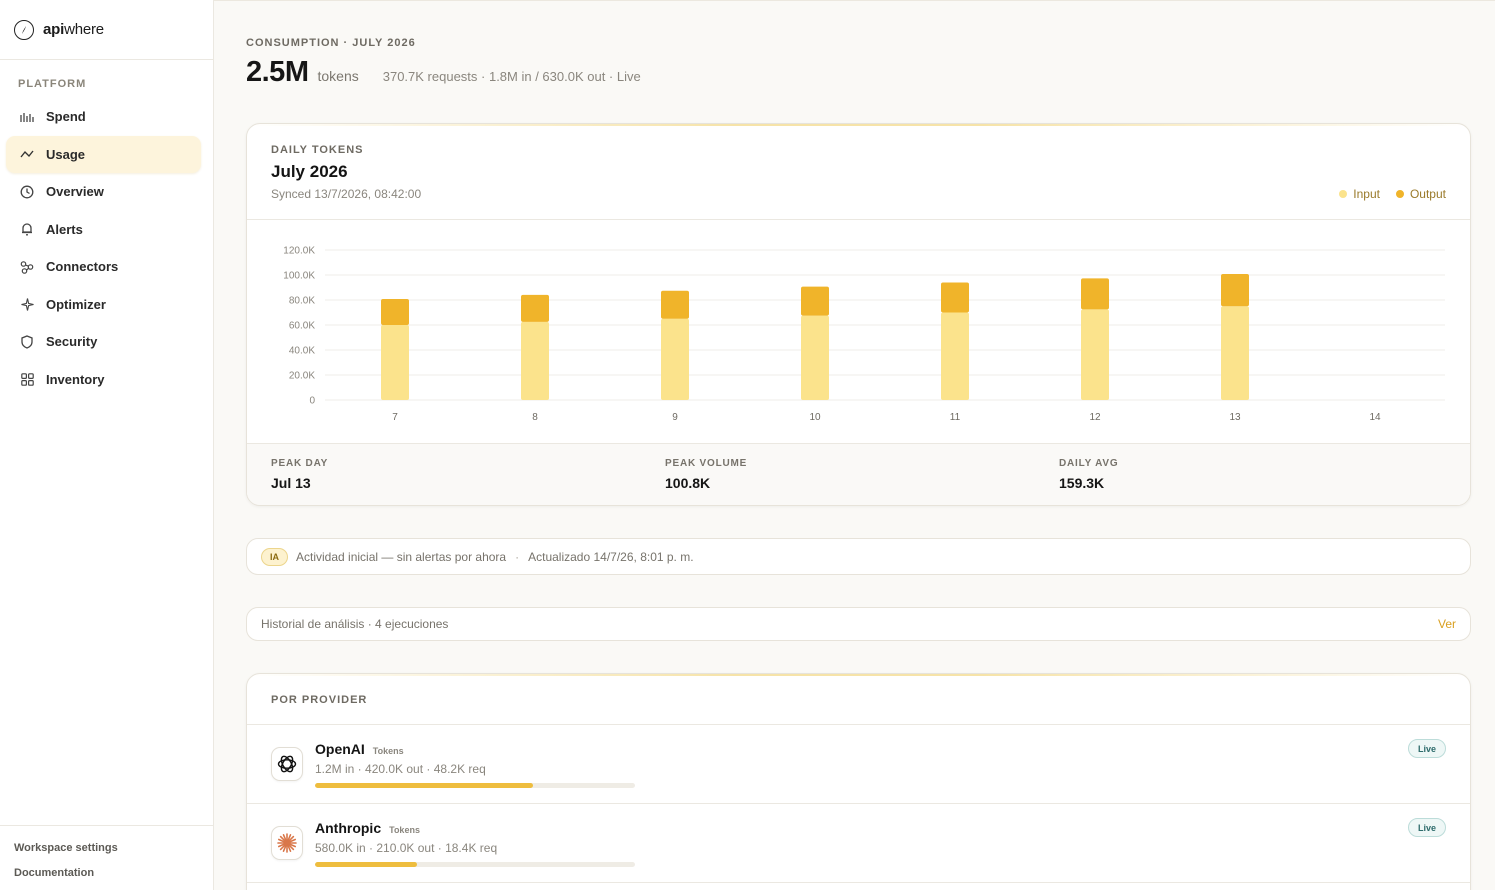 The width and height of the screenshot is (1495, 890). I want to click on x-tick-label: 9, so click(675, 417).